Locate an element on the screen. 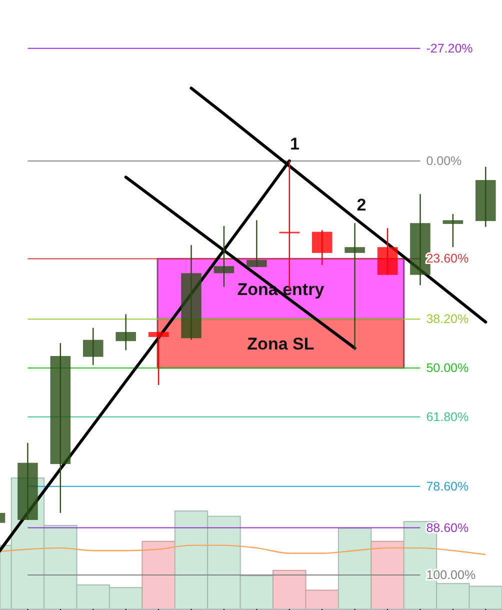 This screenshot has height=610, width=502. y-tick-label: 61.80% is located at coordinates (447, 417).